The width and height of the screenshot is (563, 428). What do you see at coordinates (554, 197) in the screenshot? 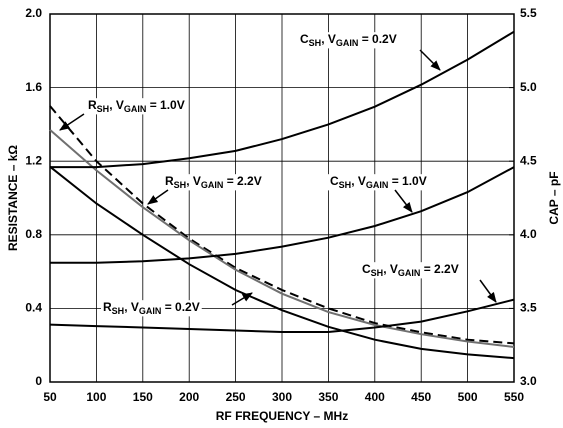
I see `y2-axis-title: CAP – pF` at bounding box center [554, 197].